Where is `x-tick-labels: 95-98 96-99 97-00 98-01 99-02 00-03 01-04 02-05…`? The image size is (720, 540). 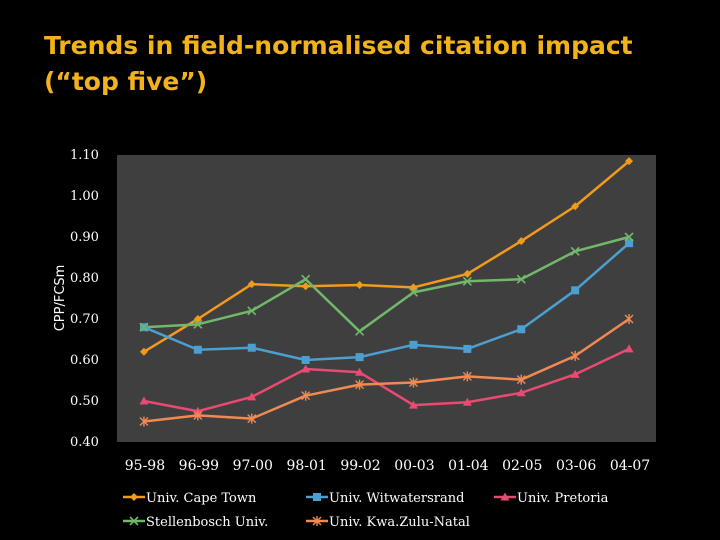 x-tick-labels: 95-98 96-99 97-00 98-01 99-02 00-03 01-04 02-05… is located at coordinates (387, 466).